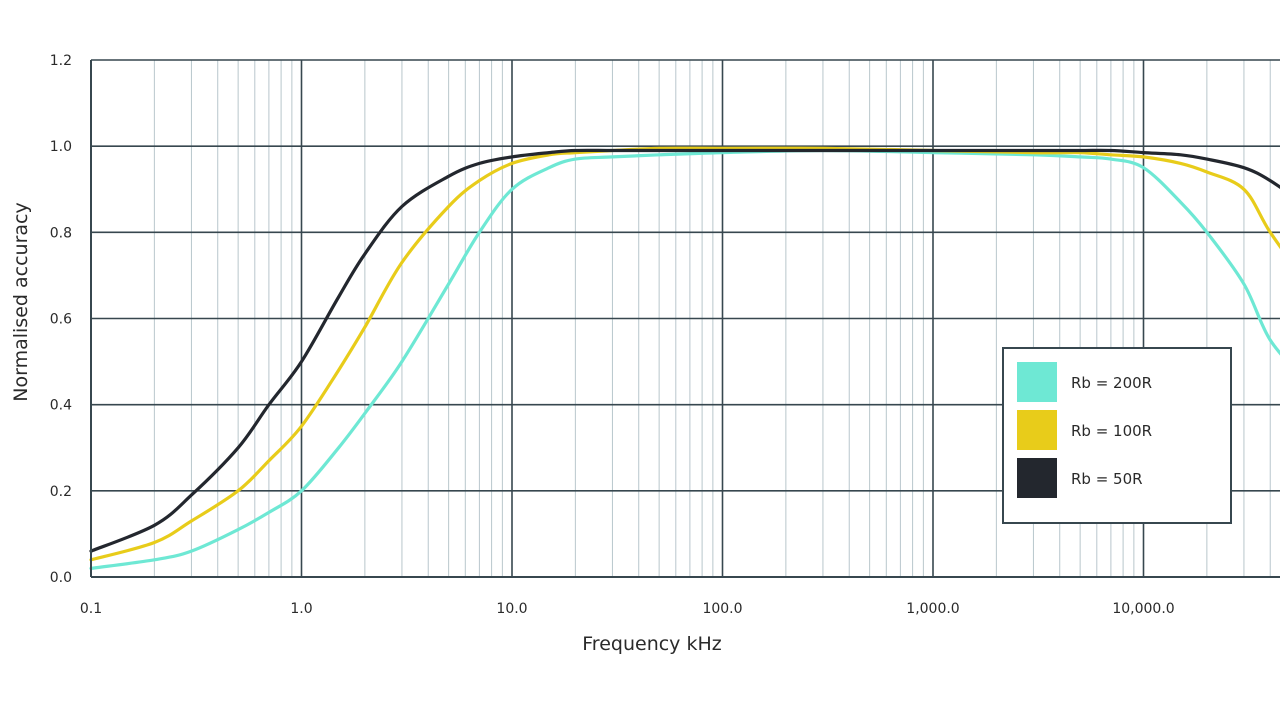 The height and width of the screenshot is (719, 1280). I want to click on x-tick-label: 0.1, so click(91, 609).